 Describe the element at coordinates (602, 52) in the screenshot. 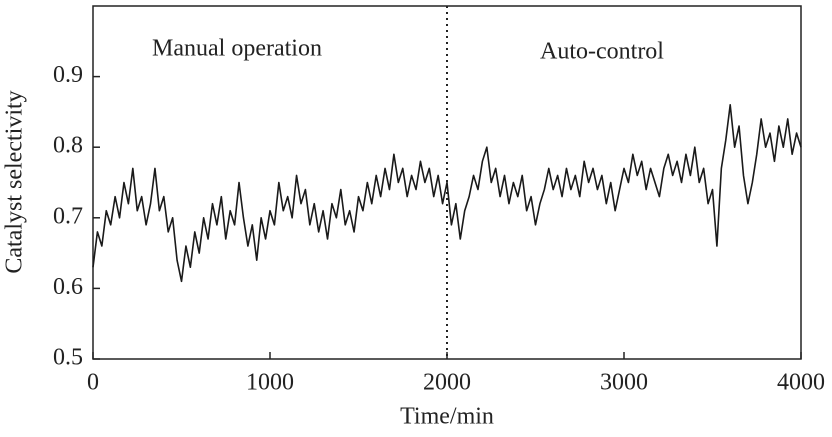

I see `annotation: Auto-control` at that location.